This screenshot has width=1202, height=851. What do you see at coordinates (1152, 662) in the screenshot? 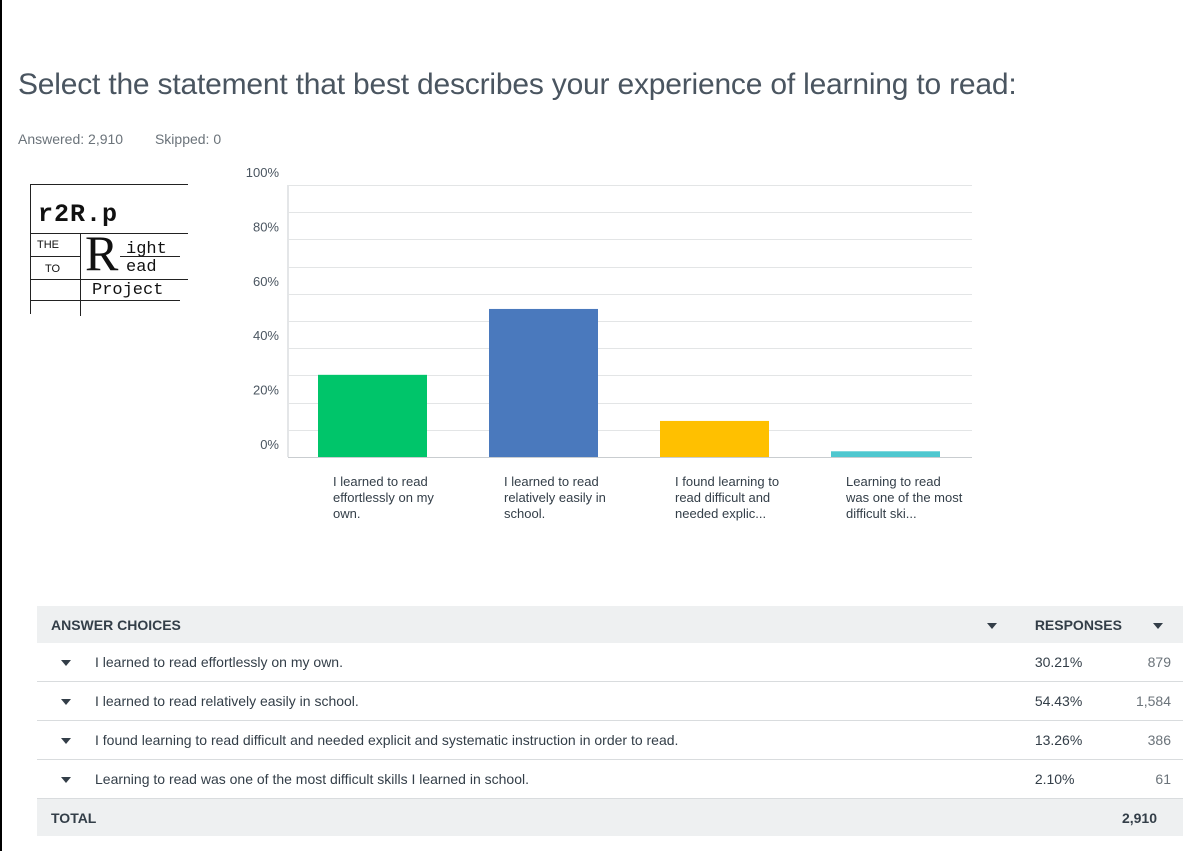
I see `row-count: 879` at bounding box center [1152, 662].